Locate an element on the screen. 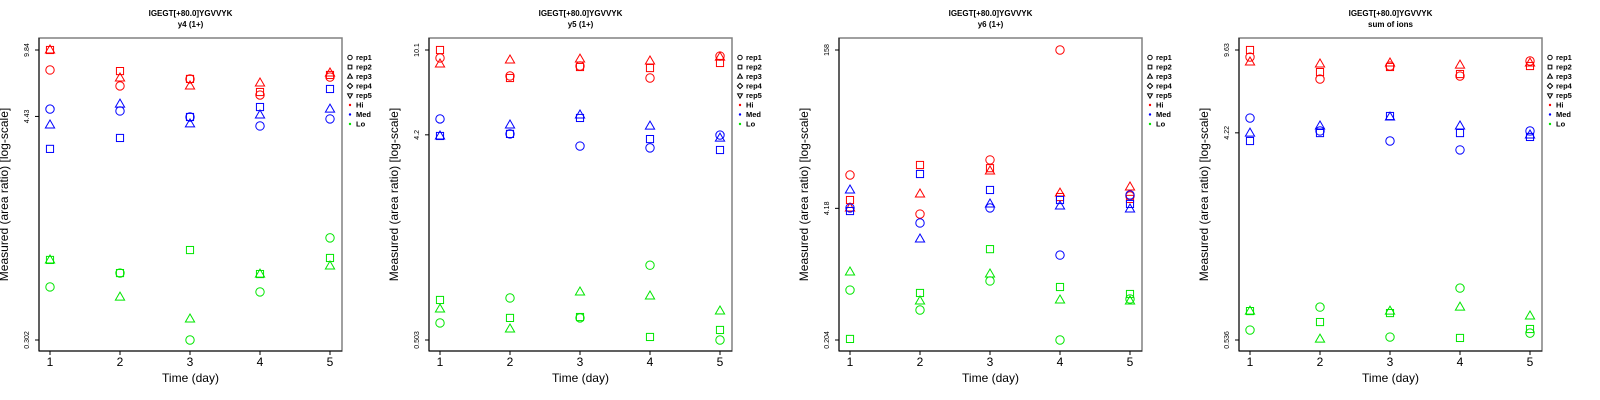  triangle-up-icon is located at coordinates (350, 75).